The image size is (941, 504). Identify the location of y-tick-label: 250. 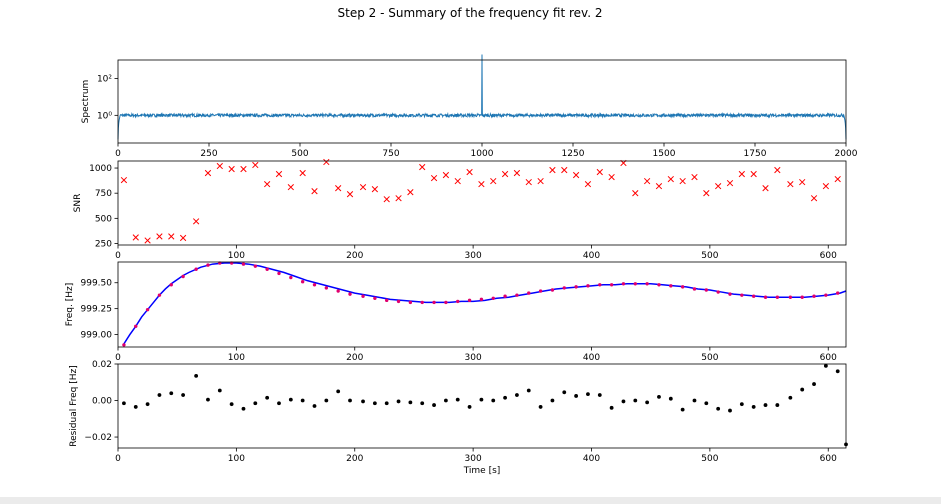
(103, 244).